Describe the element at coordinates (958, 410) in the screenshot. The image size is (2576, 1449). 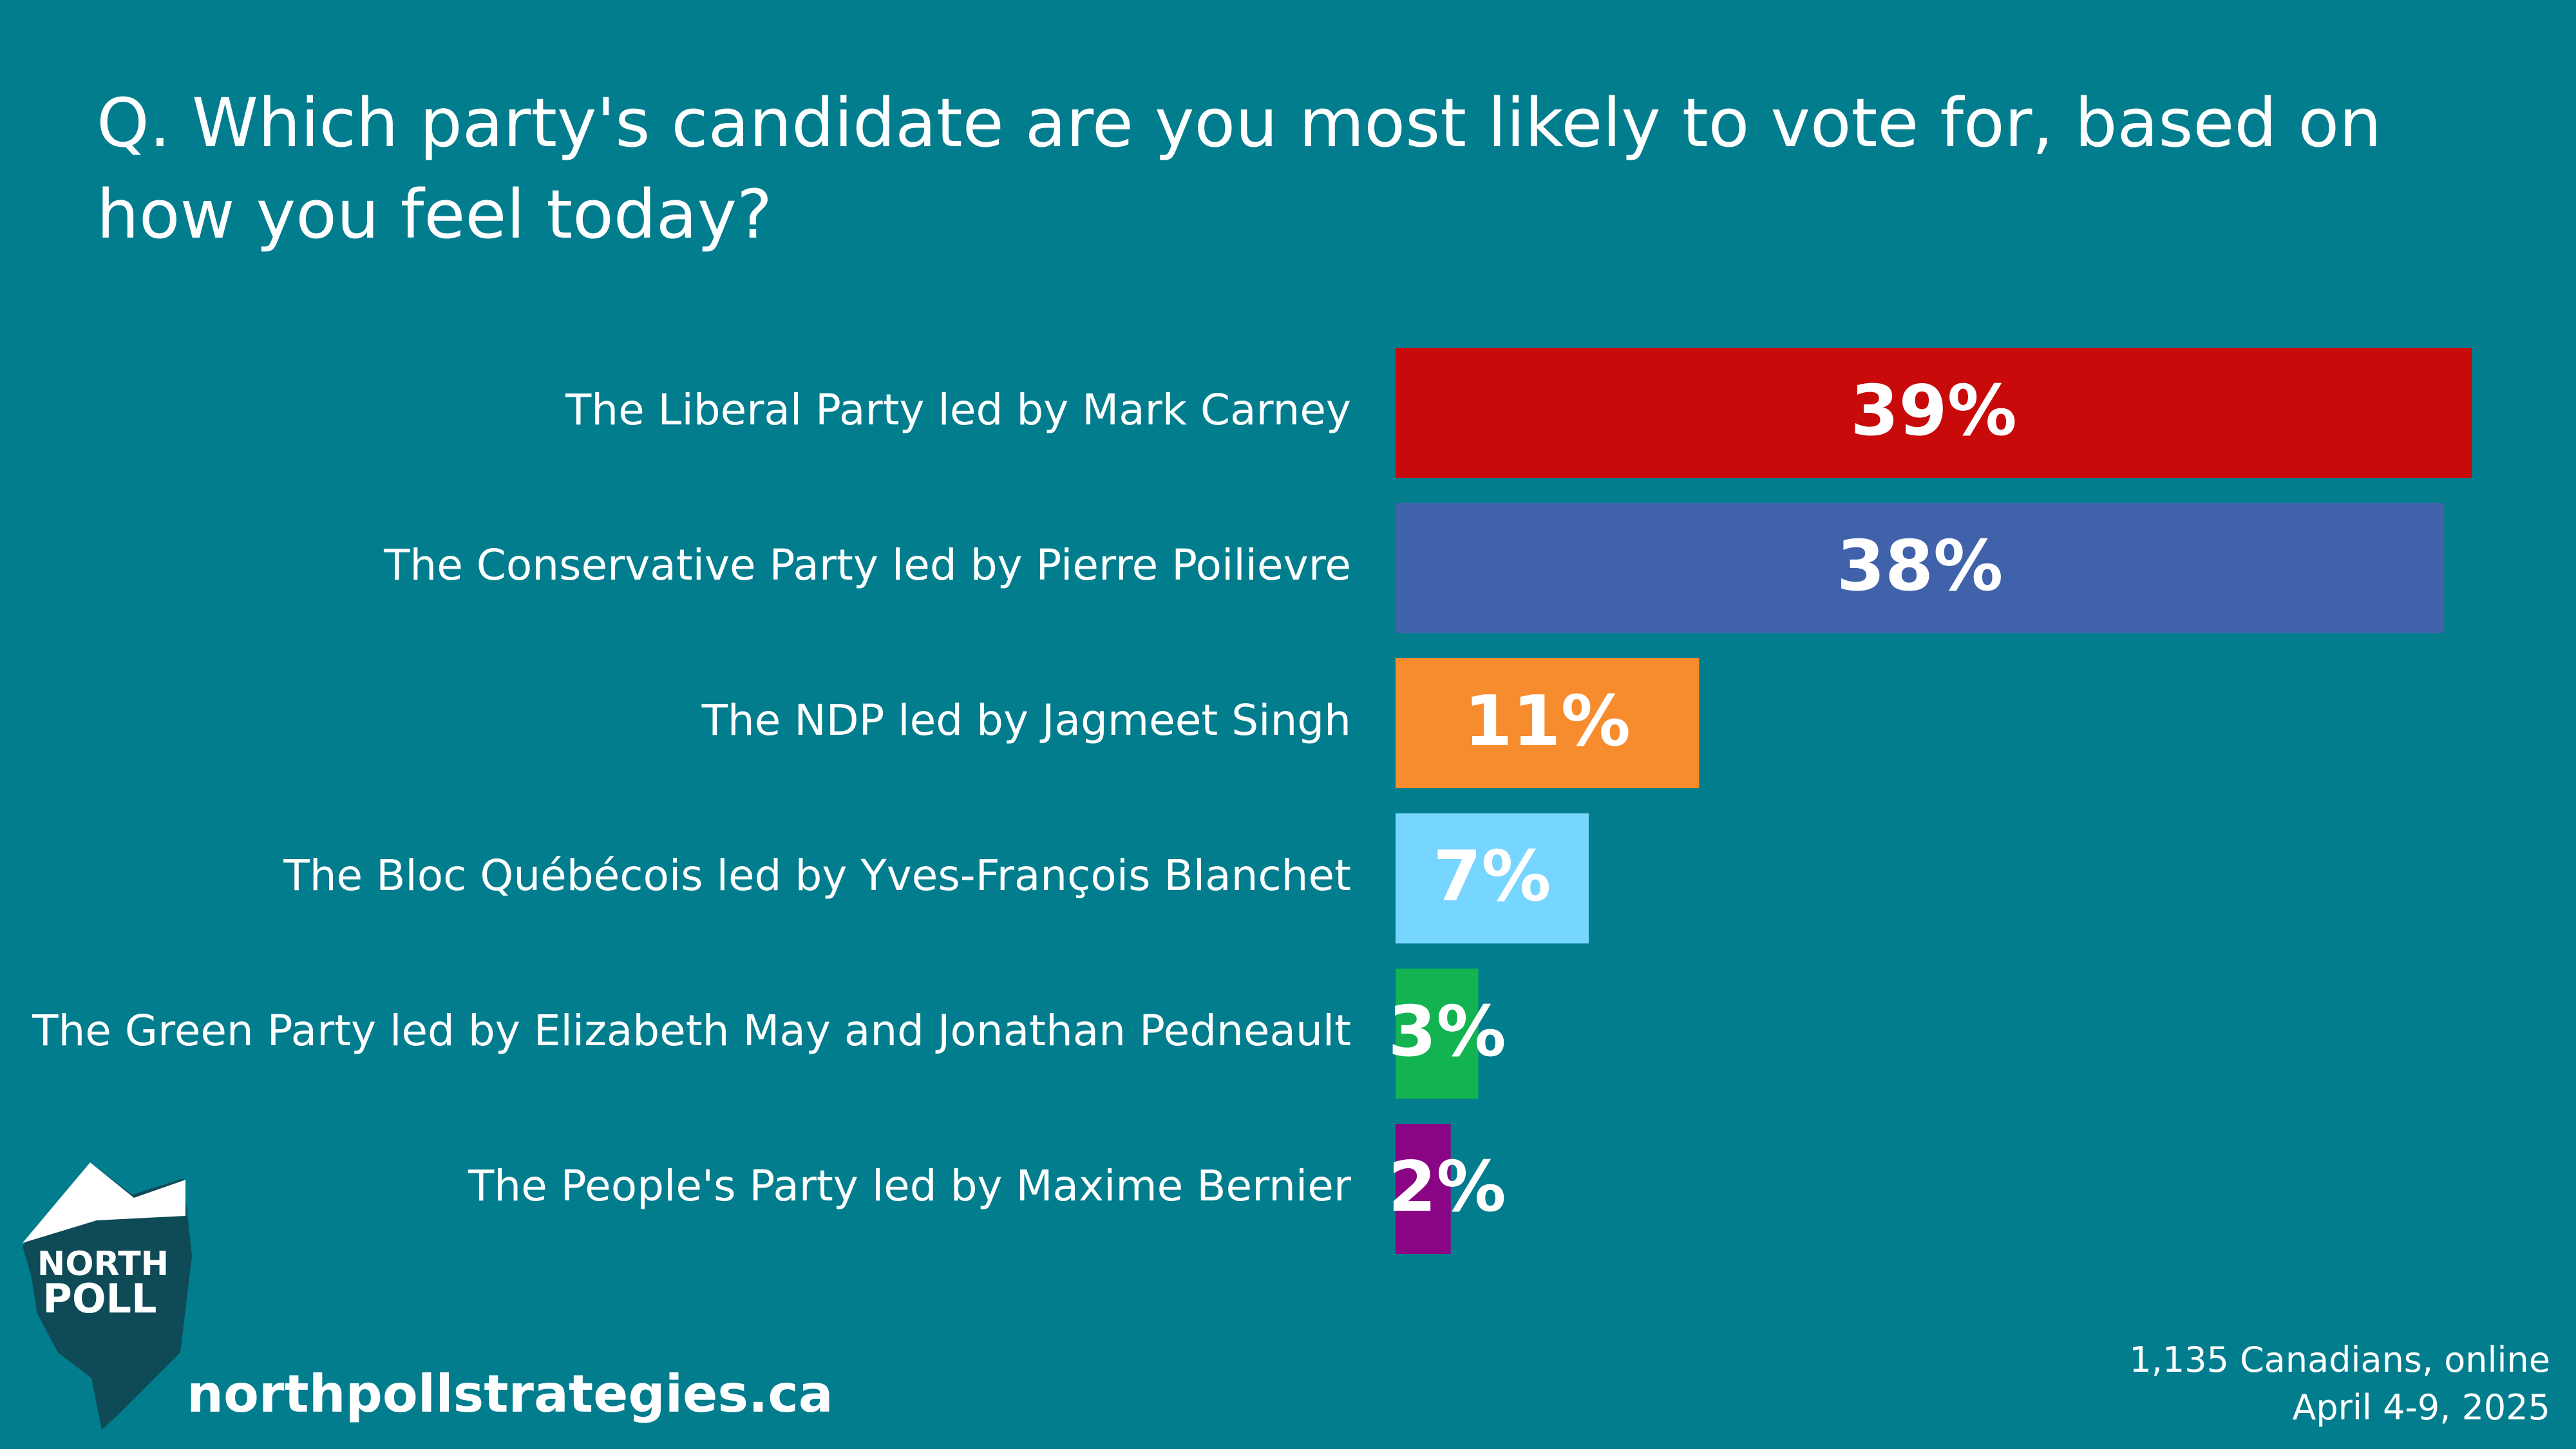
I see `category-label: The Liberal Party led by Mark Carney` at that location.